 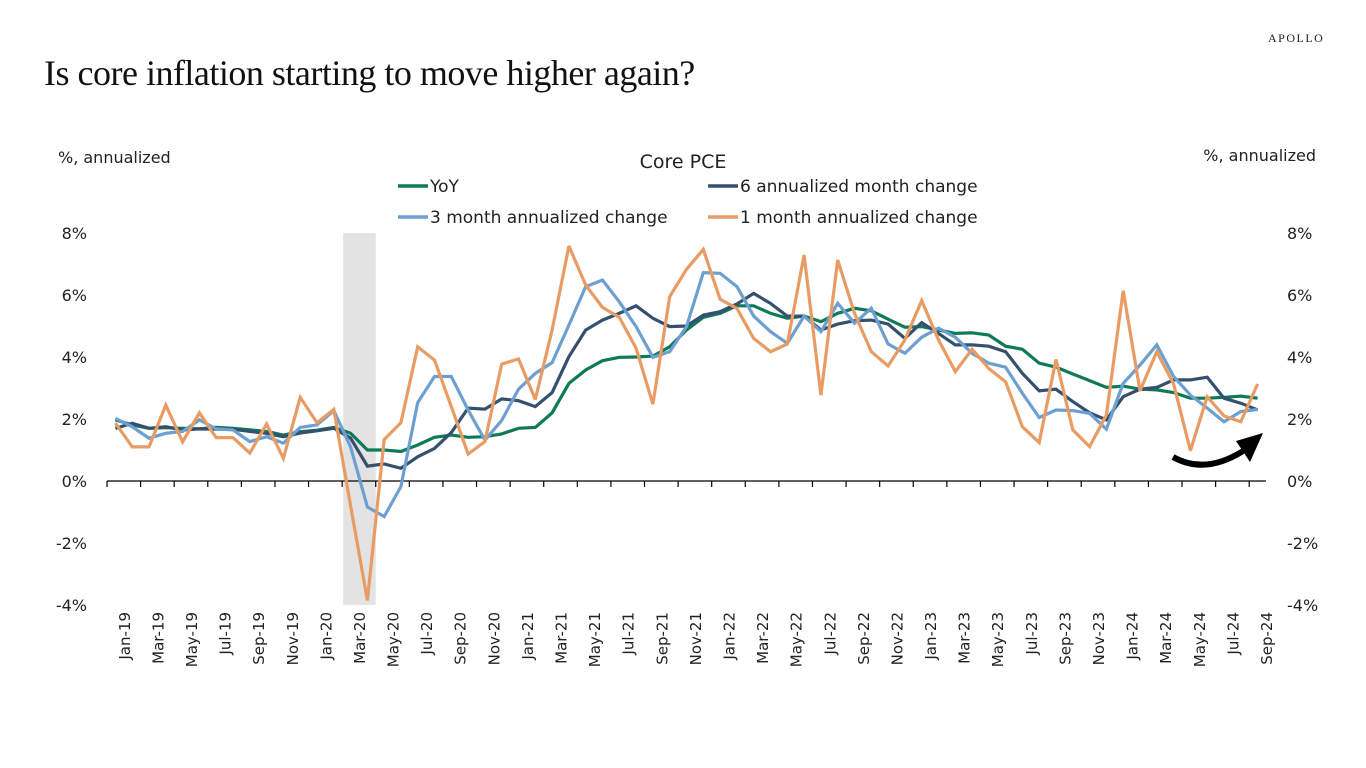 I want to click on y-tick-label-right: -2%, so click(x=1302, y=543).